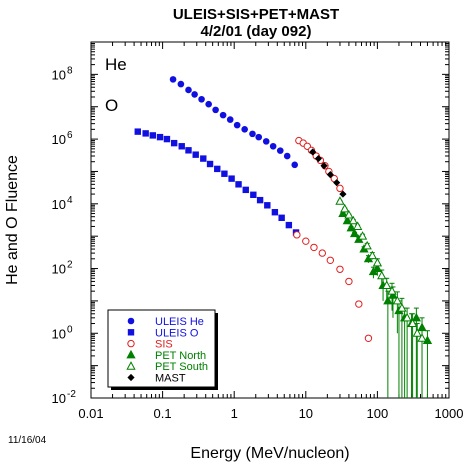 The width and height of the screenshot is (471, 468). I want to click on x-tick-label: 1000, so click(449, 413).